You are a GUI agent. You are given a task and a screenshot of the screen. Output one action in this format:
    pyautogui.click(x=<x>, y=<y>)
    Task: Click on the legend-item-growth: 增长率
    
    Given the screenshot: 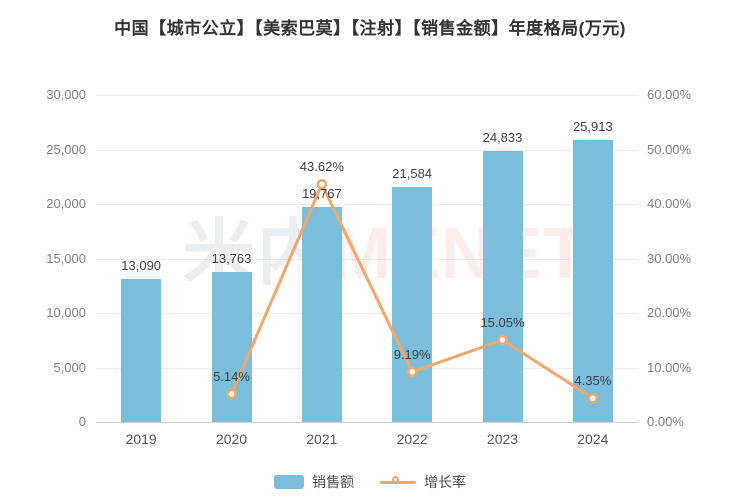 What is the action you would take?
    pyautogui.click(x=423, y=482)
    